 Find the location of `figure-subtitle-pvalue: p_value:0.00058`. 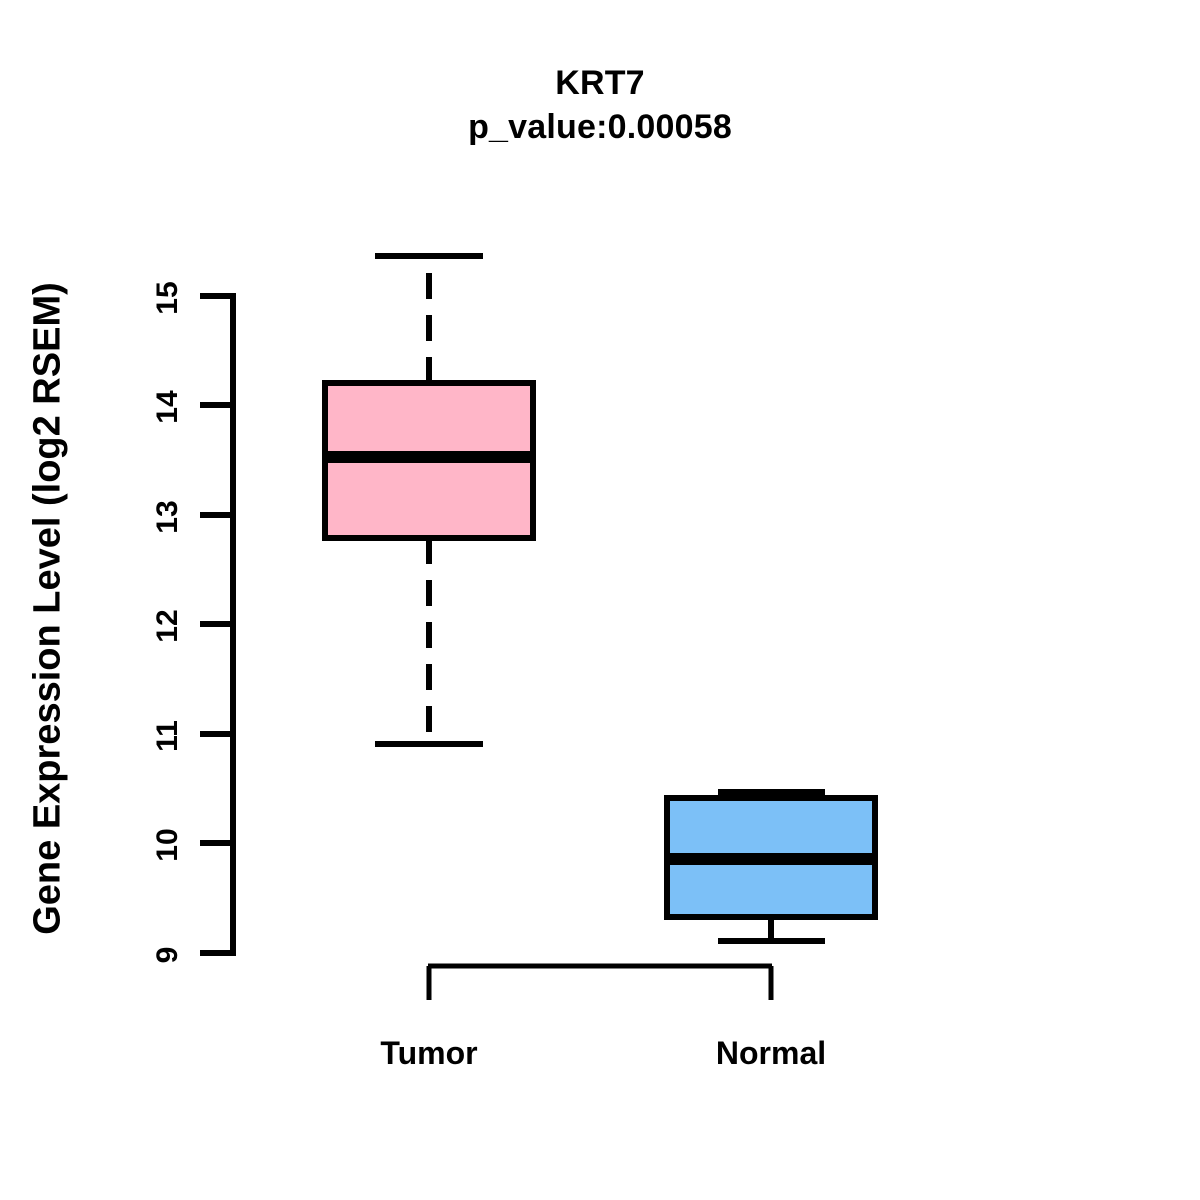

figure-subtitle-pvalue: p_value:0.00058 is located at coordinates (600, 126).